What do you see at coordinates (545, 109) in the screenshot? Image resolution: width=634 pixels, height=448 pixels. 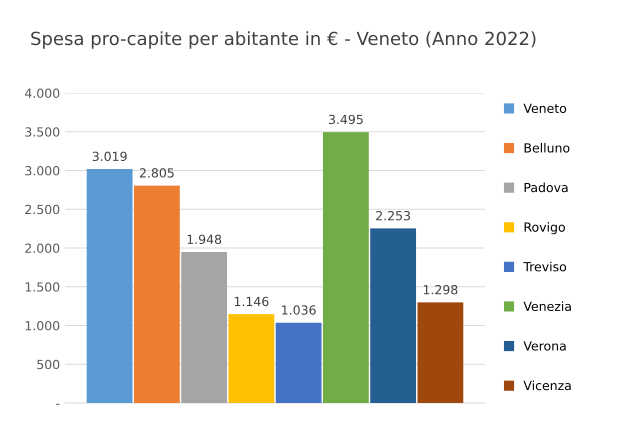 I see `legend-label: Veneto` at bounding box center [545, 109].